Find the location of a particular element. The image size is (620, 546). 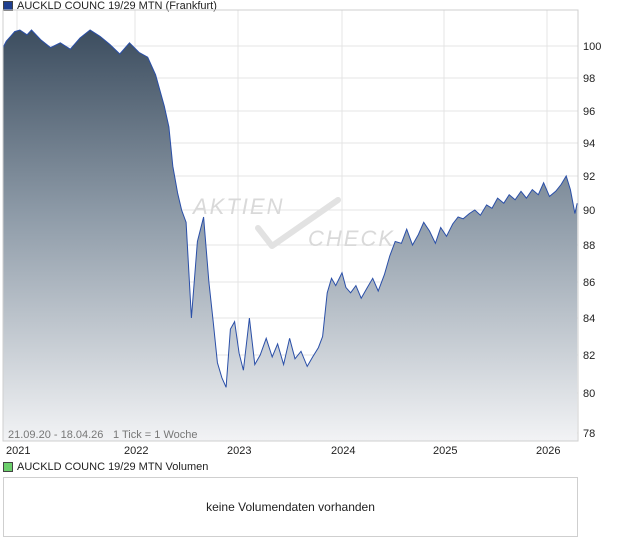

volume-panel: keine Volumendaten vorhanden is located at coordinates (290, 507).